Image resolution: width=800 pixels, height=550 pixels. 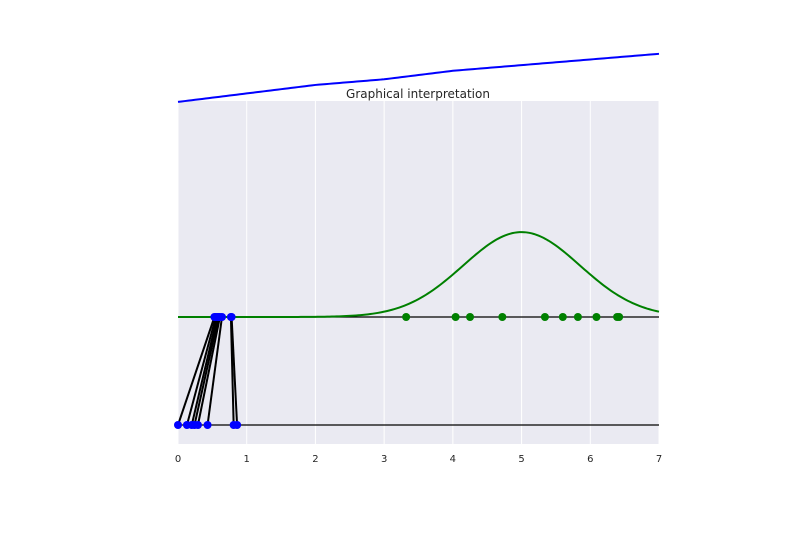 I want to click on green-gaussian-curve, so click(x=419, y=274).